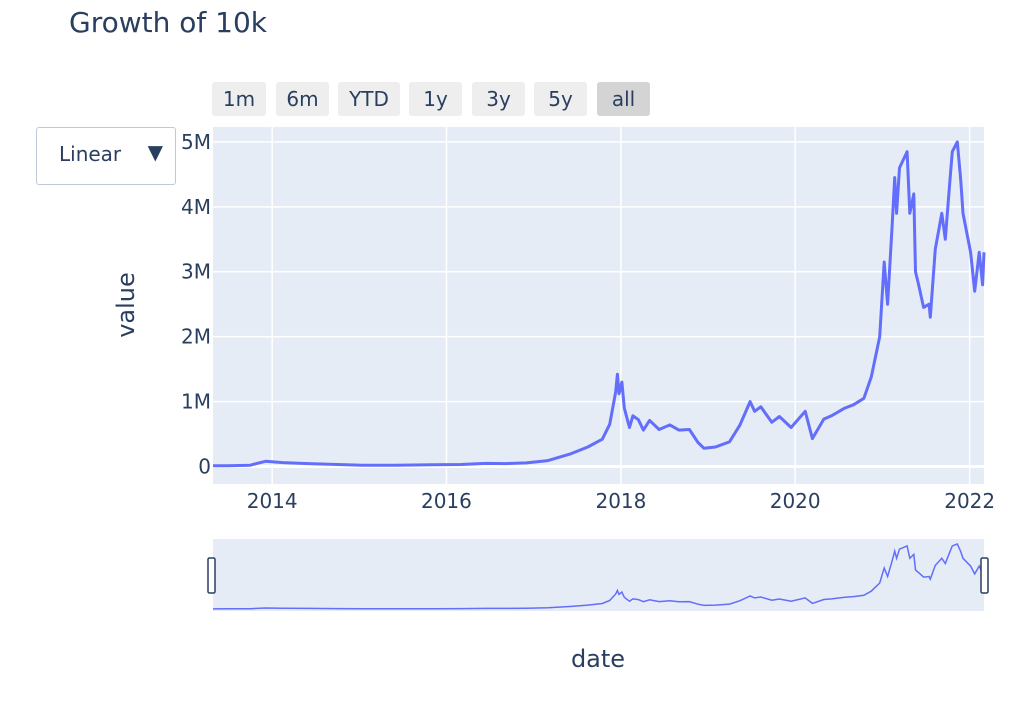 This screenshot has height=707, width=1024. What do you see at coordinates (196, 207) in the screenshot?
I see `y-tick-label: 4M` at bounding box center [196, 207].